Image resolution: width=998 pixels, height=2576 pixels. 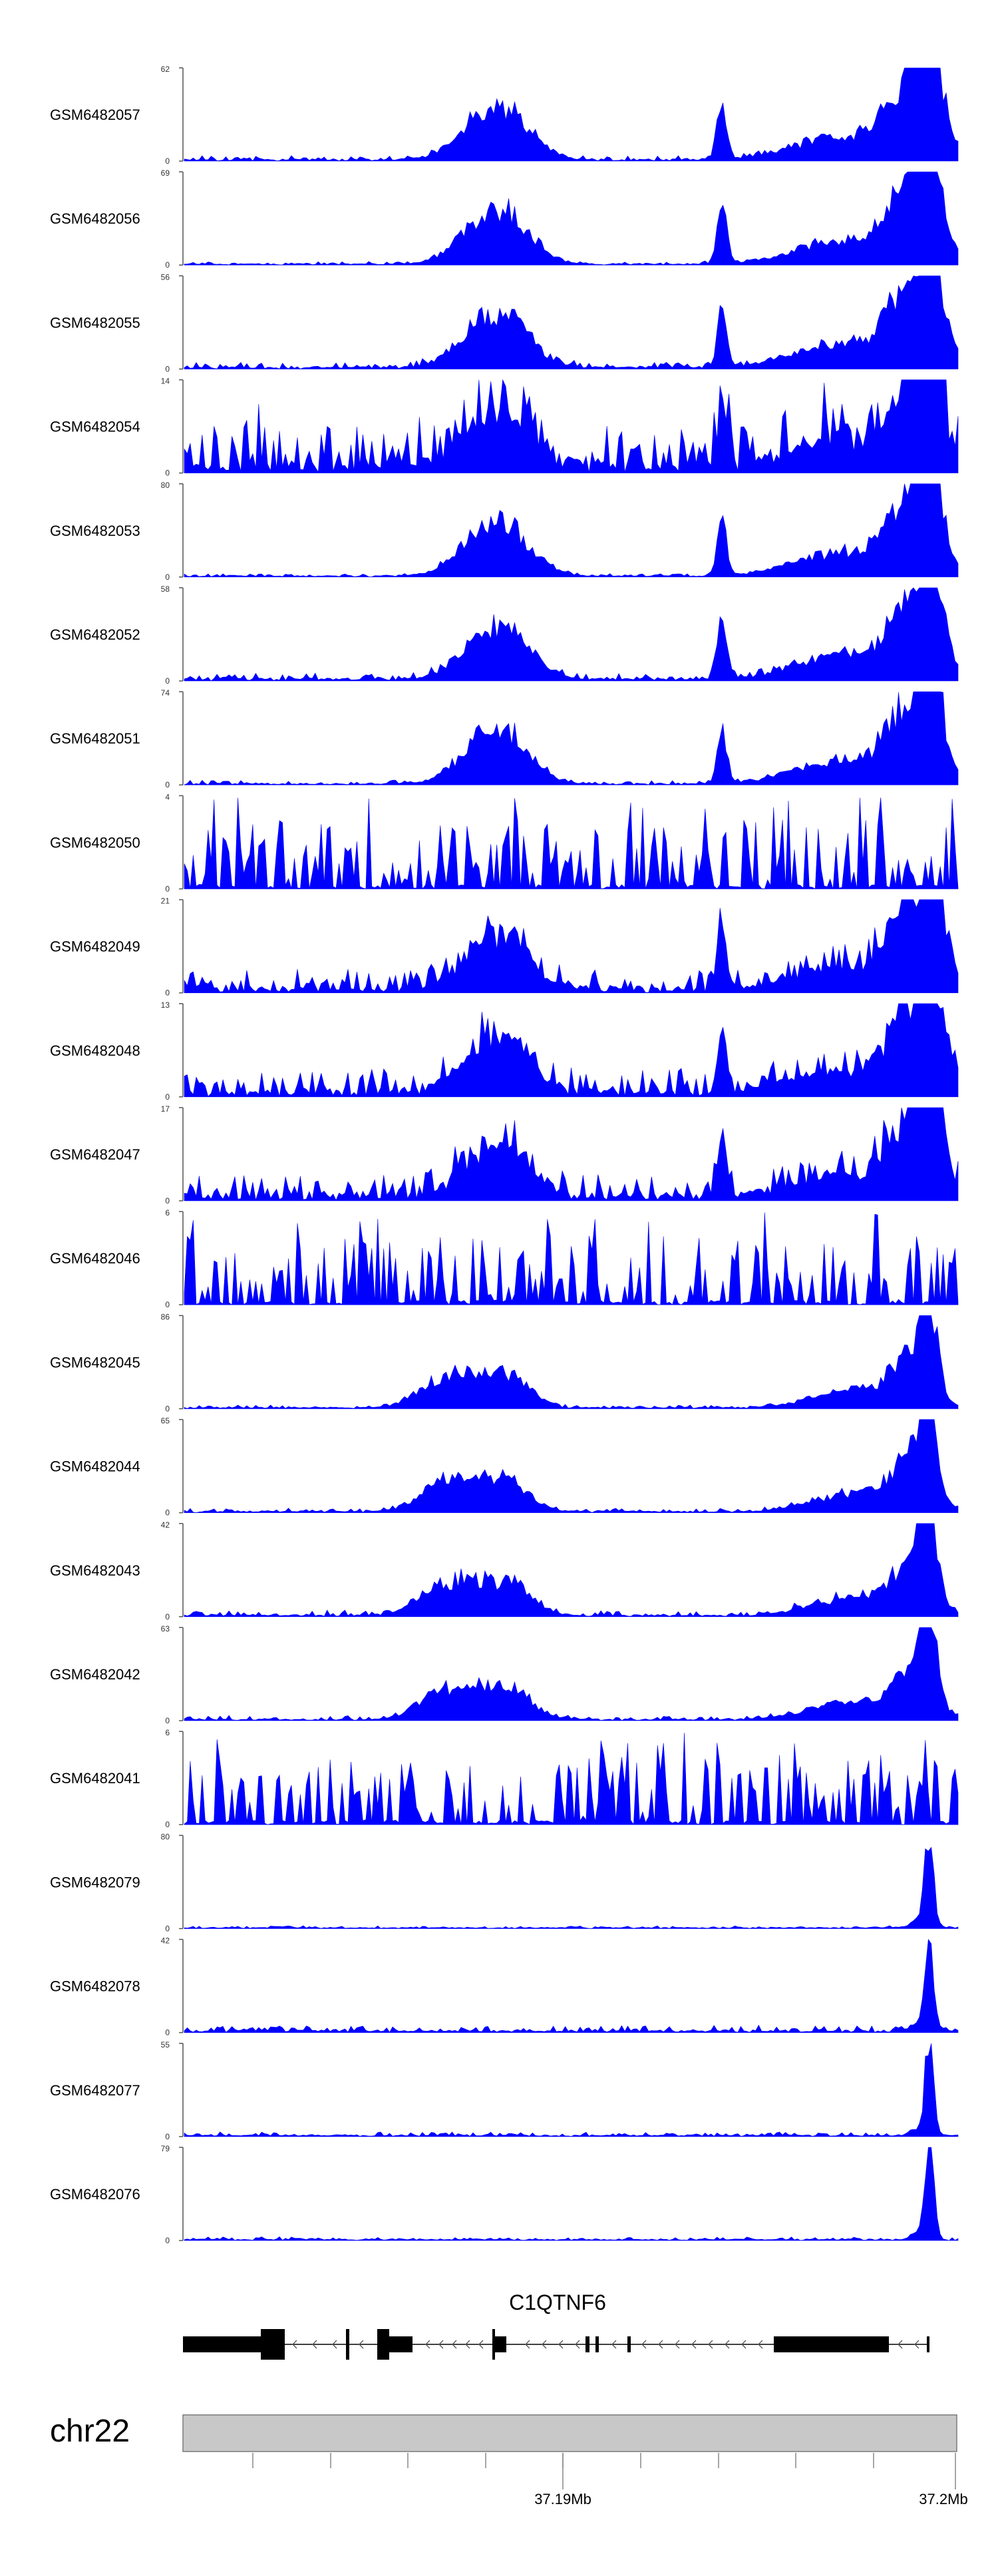 What do you see at coordinates (95, 634) in the screenshot?
I see `track-label: GSM6482052` at bounding box center [95, 634].